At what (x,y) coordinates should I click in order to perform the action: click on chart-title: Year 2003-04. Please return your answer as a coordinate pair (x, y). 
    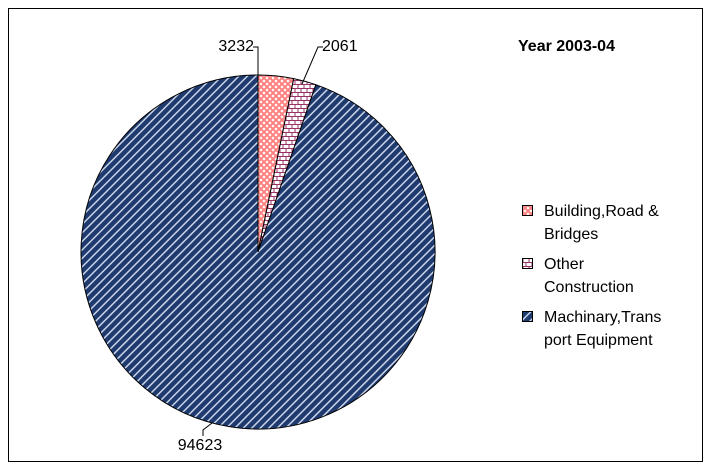
    Looking at the image, I should click on (566, 46).